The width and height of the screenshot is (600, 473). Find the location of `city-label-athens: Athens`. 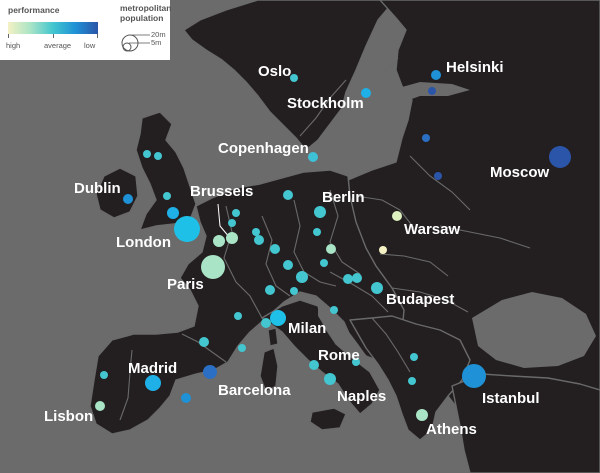

city-label-athens: Athens is located at coordinates (451, 429).